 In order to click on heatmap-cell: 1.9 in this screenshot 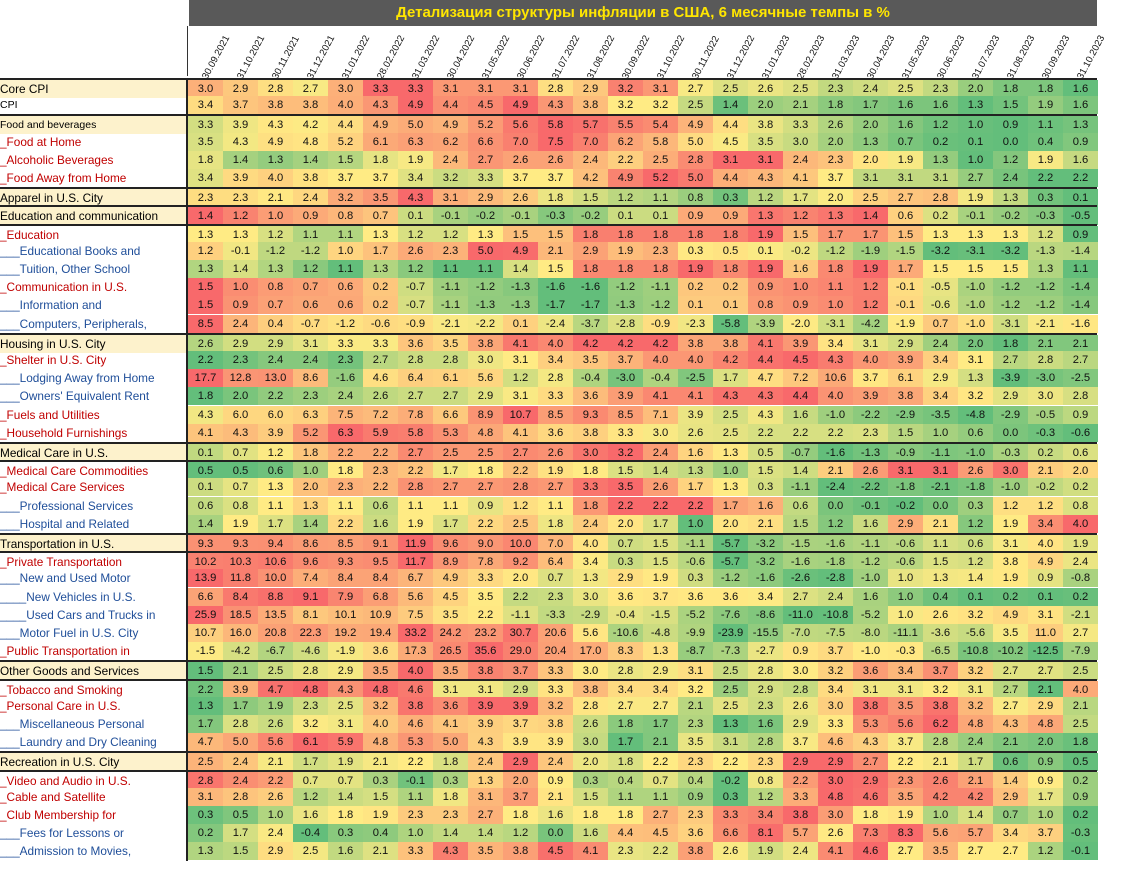, I will do `click(625, 250)`.